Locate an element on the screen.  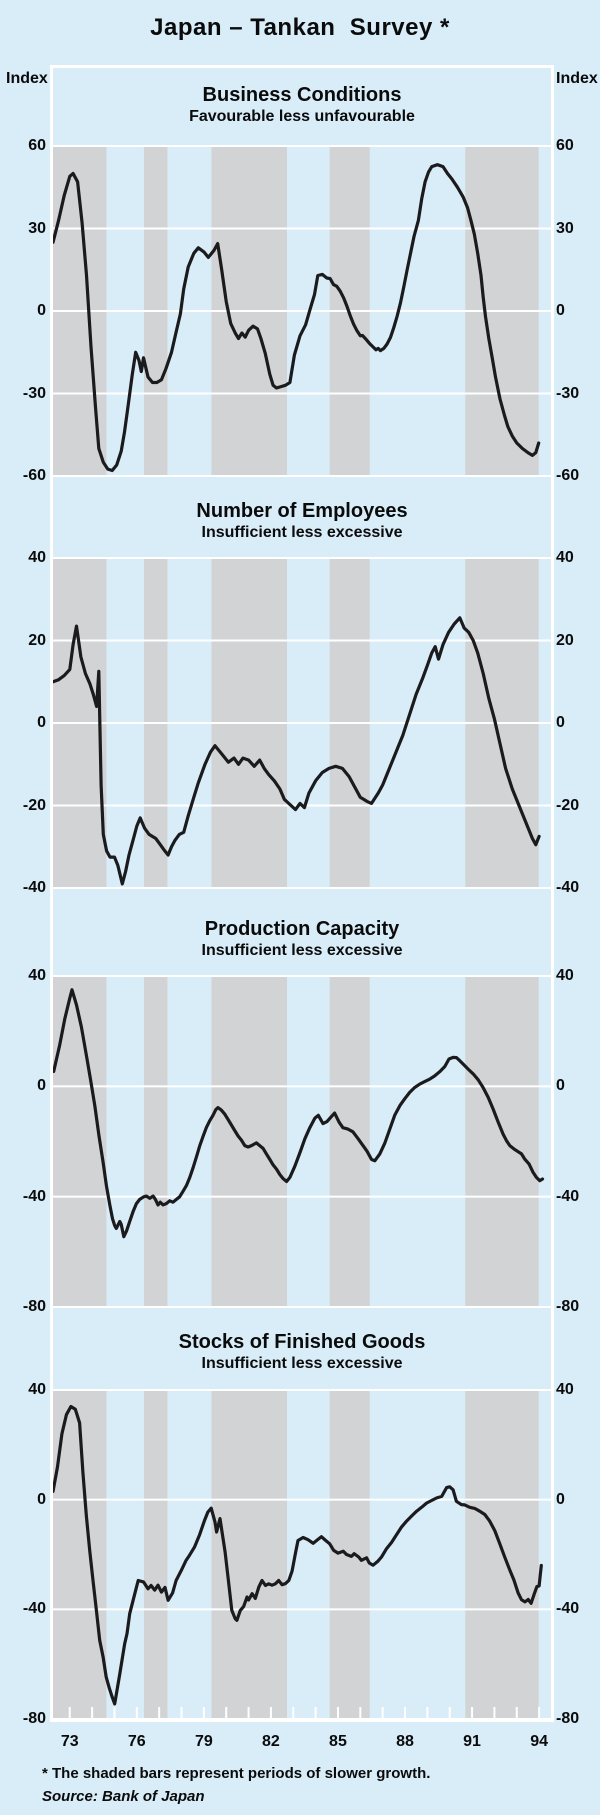
y-tick-label-right: 30 is located at coordinates (565, 228).